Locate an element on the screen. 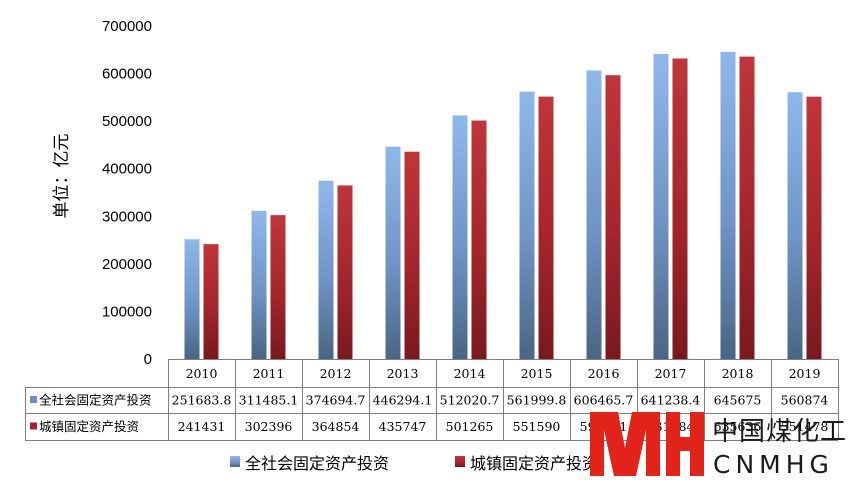  data-label: 501265 is located at coordinates (470, 426).